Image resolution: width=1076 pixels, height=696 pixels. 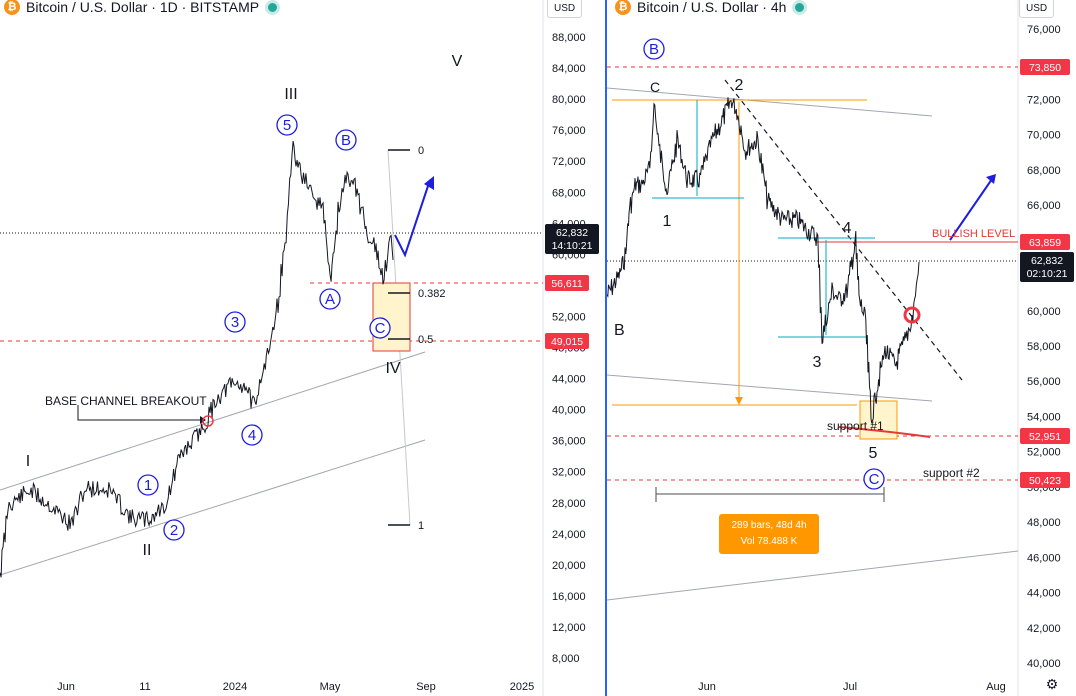 I want to click on daily-symbol-title: Bitcoin / U.S. Dollar · 1D · BITSTAMP, so click(x=143, y=7).